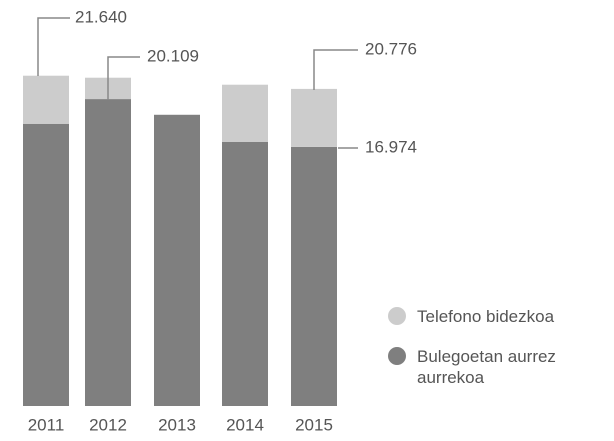 The image size is (614, 441). What do you see at coordinates (486, 316) in the screenshot?
I see `legend-label: Telefono bidezkoa` at bounding box center [486, 316].